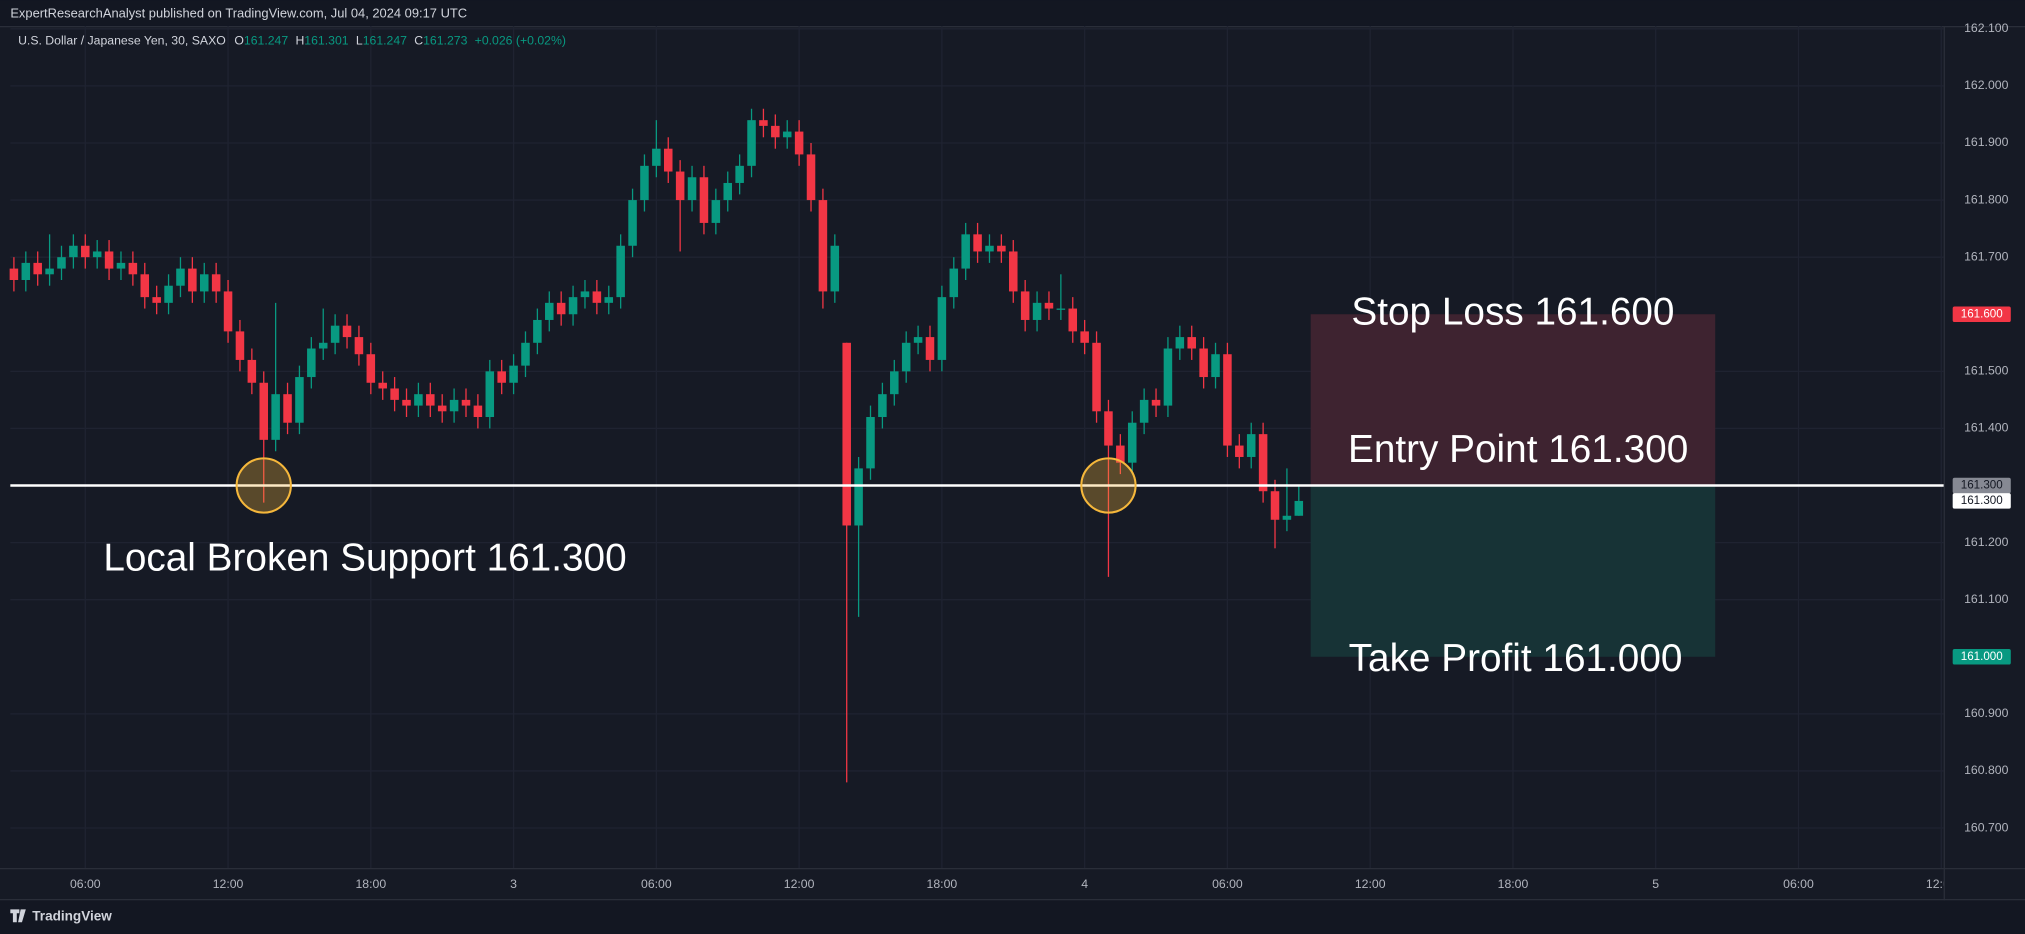 The image size is (2025, 934). What do you see at coordinates (1012, 917) in the screenshot?
I see `footer-bar` at bounding box center [1012, 917].